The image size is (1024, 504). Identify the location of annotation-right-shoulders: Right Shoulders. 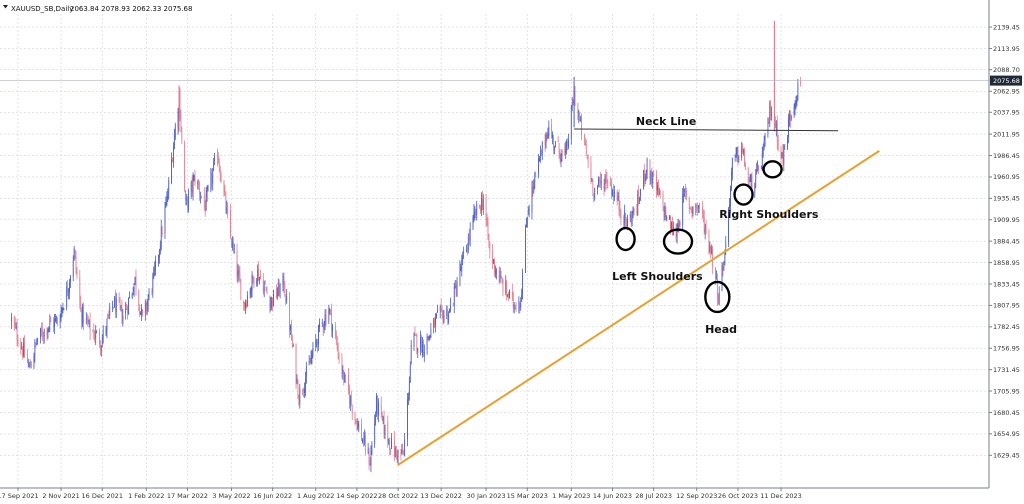
(769, 214).